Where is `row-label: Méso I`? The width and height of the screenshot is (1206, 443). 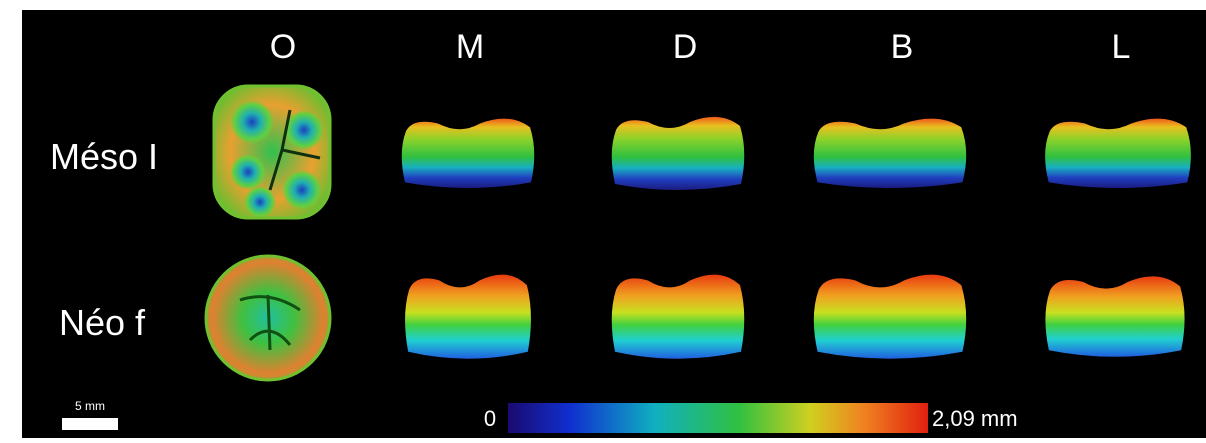 row-label: Méso I is located at coordinates (104, 156).